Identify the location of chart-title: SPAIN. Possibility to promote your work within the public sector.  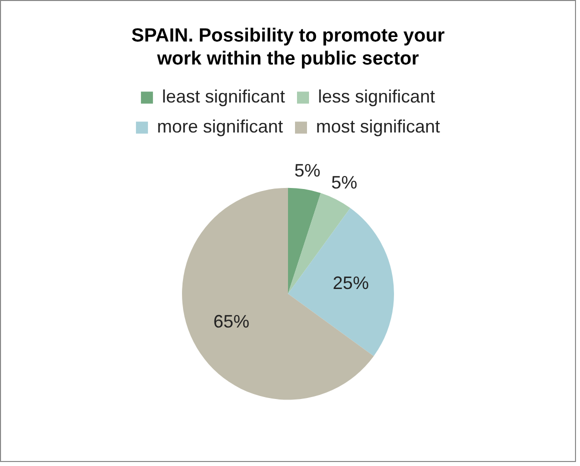
(288, 48).